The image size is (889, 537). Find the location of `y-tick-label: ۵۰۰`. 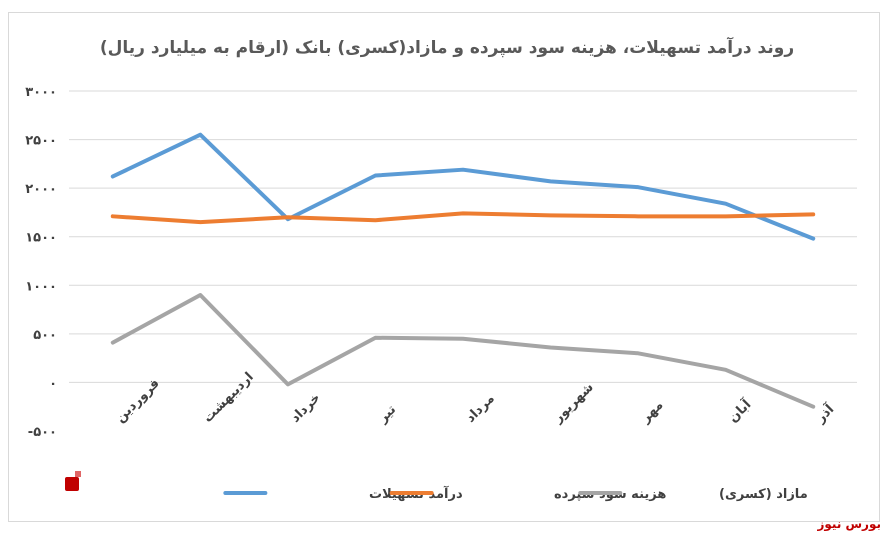

y-tick-label: ۵۰۰ is located at coordinates (45, 335).